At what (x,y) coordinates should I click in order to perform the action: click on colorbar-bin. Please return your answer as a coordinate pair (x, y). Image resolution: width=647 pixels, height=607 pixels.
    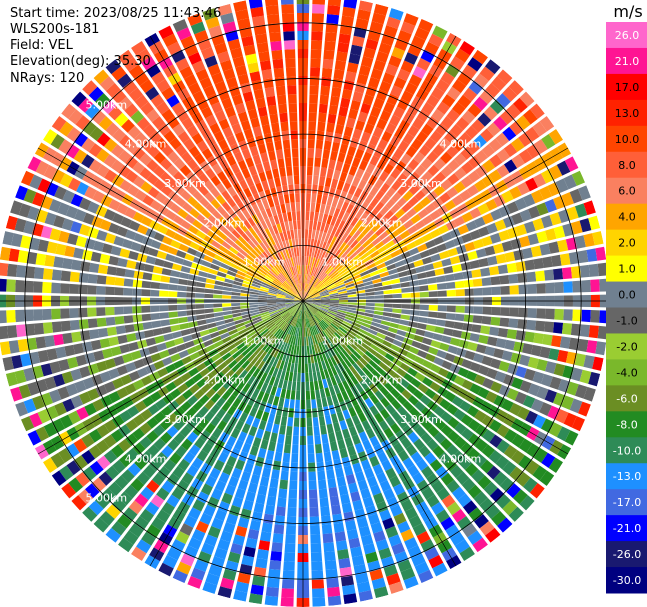
    Looking at the image, I should click on (626, 398).